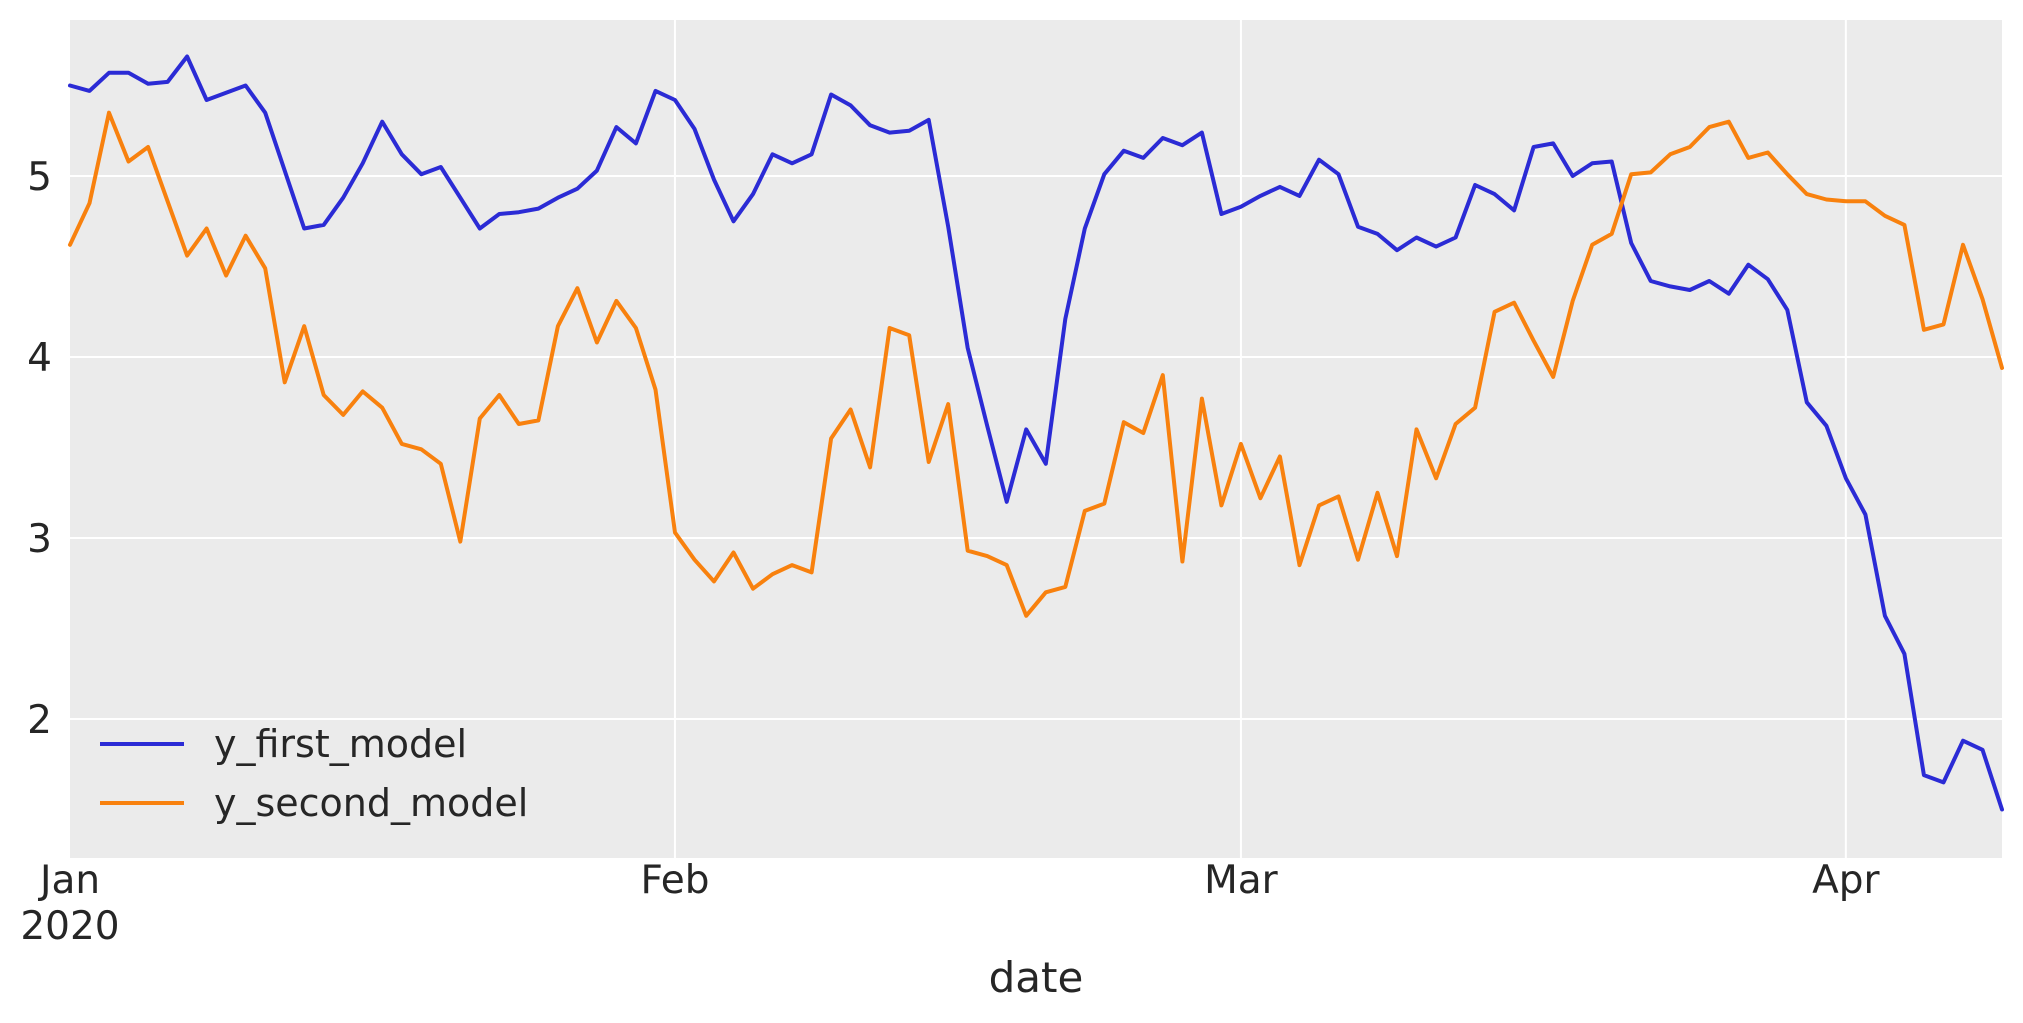 This screenshot has width=2023, height=1023. What do you see at coordinates (674, 880) in the screenshot?
I see `x-tick-label: Feb` at bounding box center [674, 880].